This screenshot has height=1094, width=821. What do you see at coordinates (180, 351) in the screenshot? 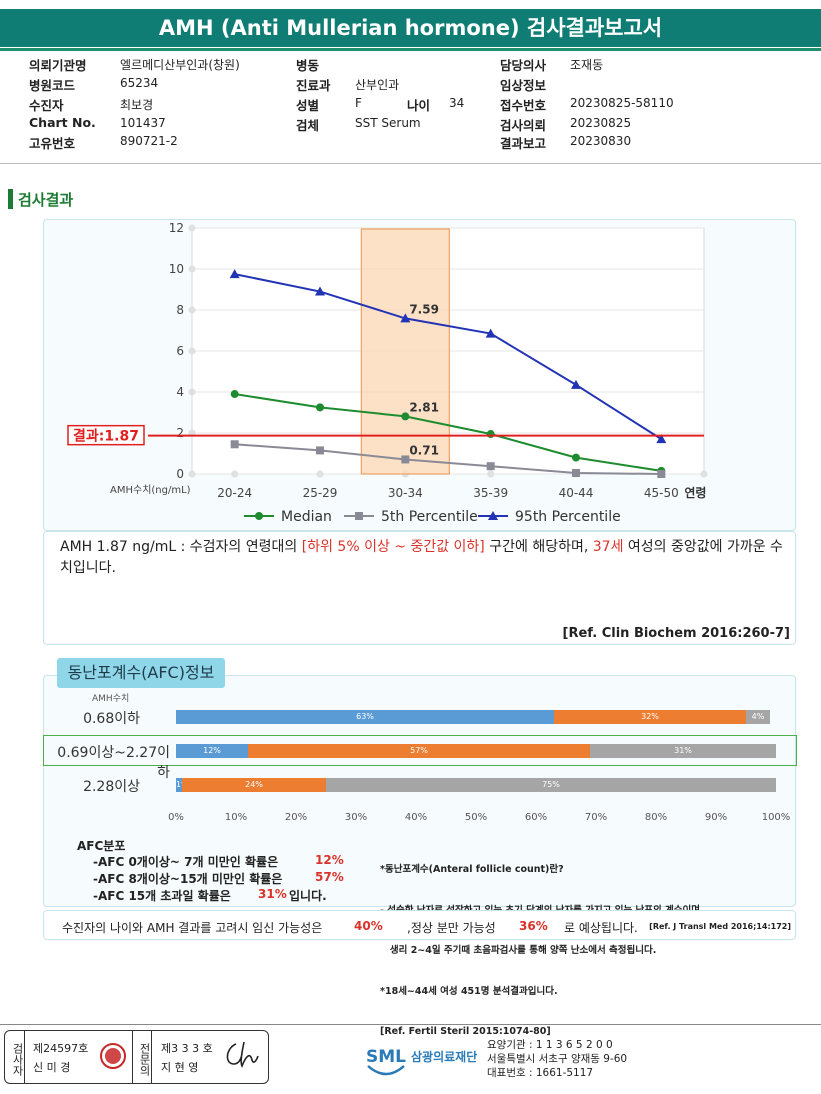
I see `y-tick-label: 6` at bounding box center [180, 351].